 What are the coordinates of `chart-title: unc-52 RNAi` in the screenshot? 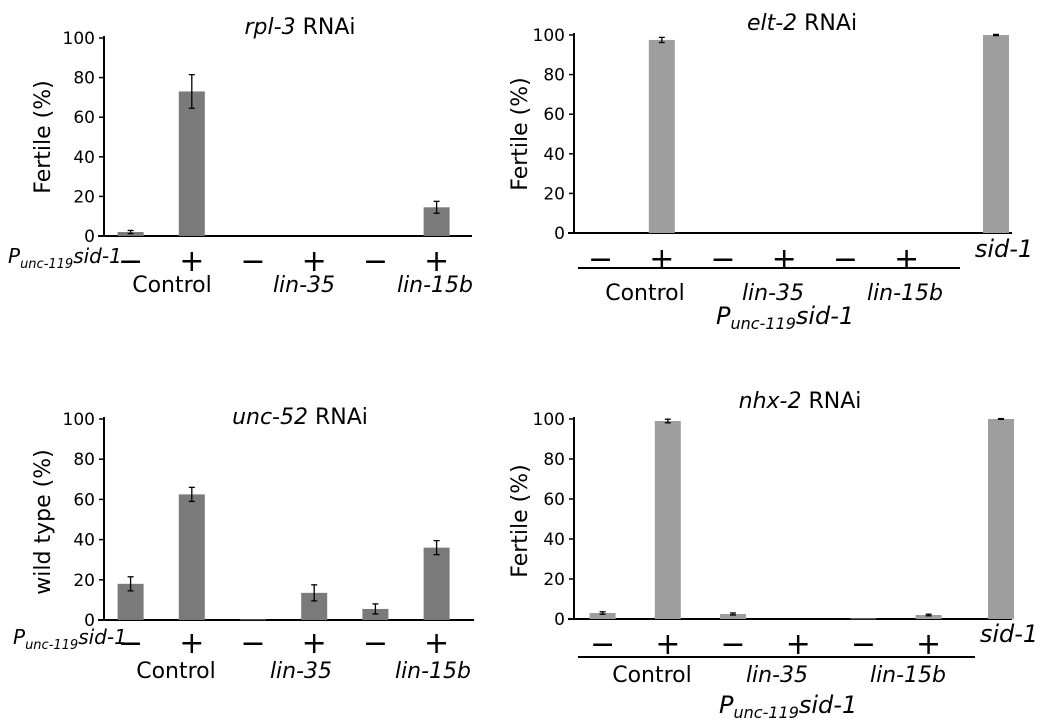 It's located at (300, 417).